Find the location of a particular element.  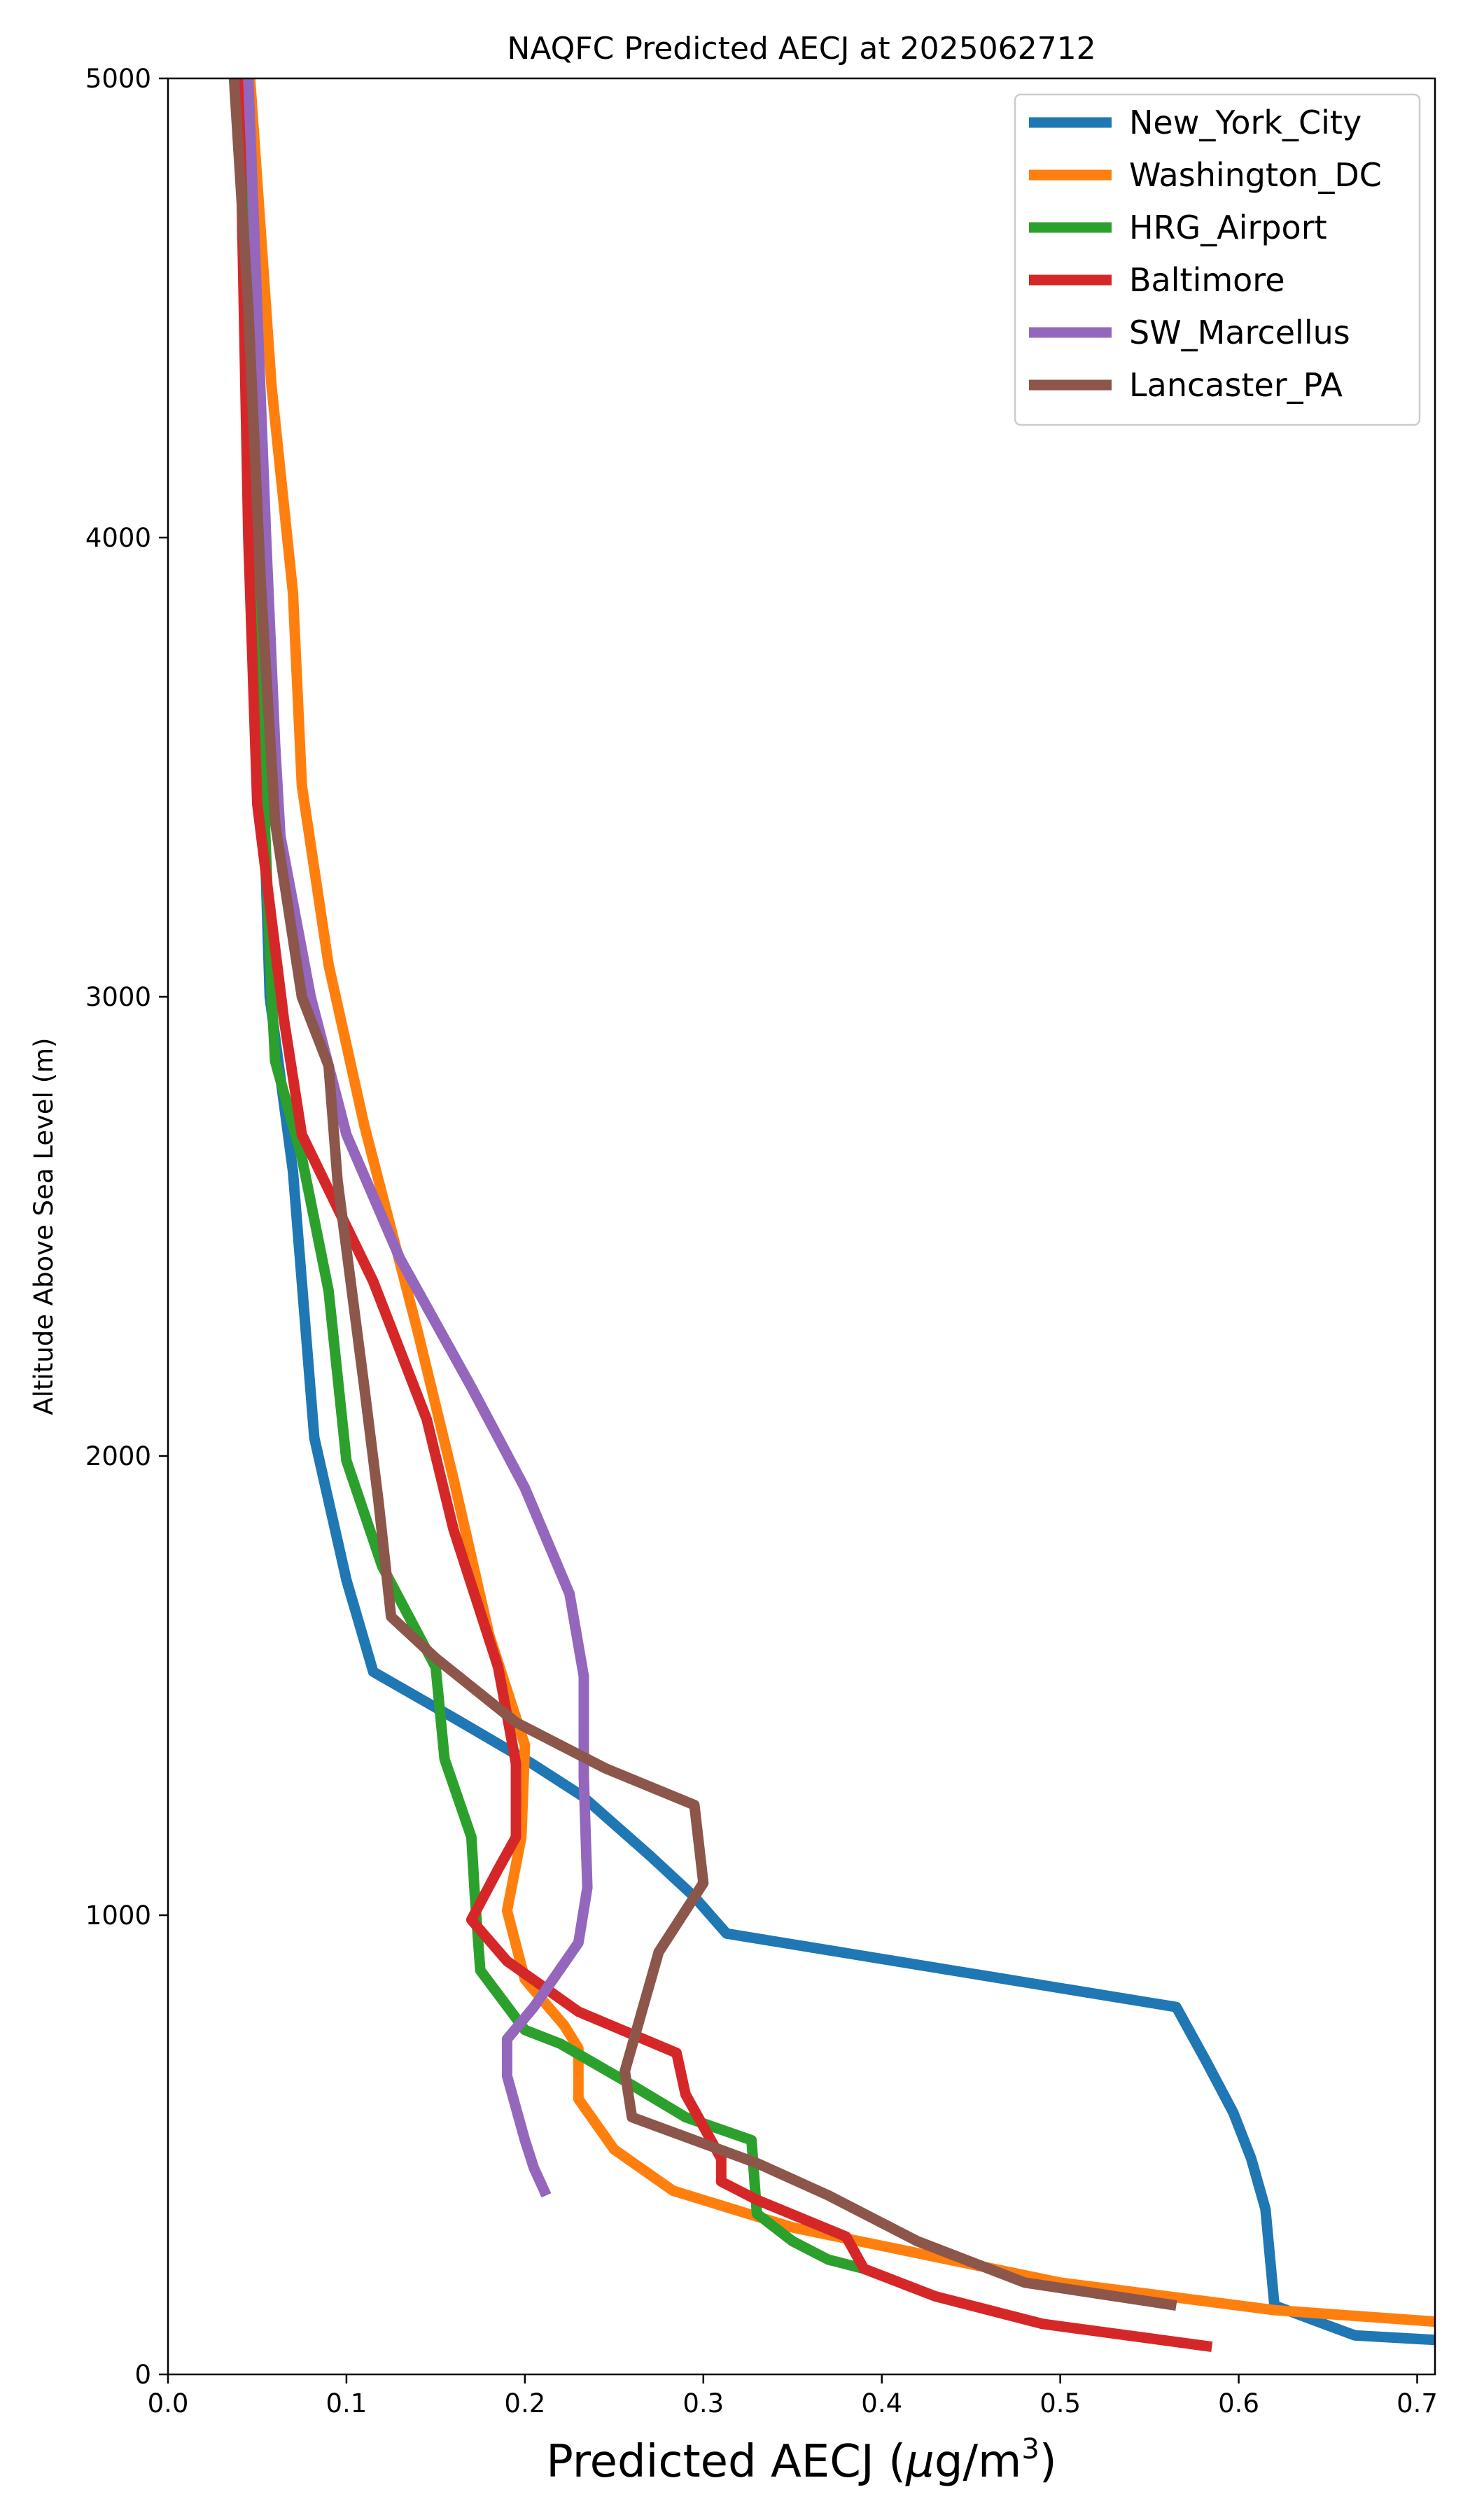

x-axis-label-unit: g/m is located at coordinates (978, 2462).